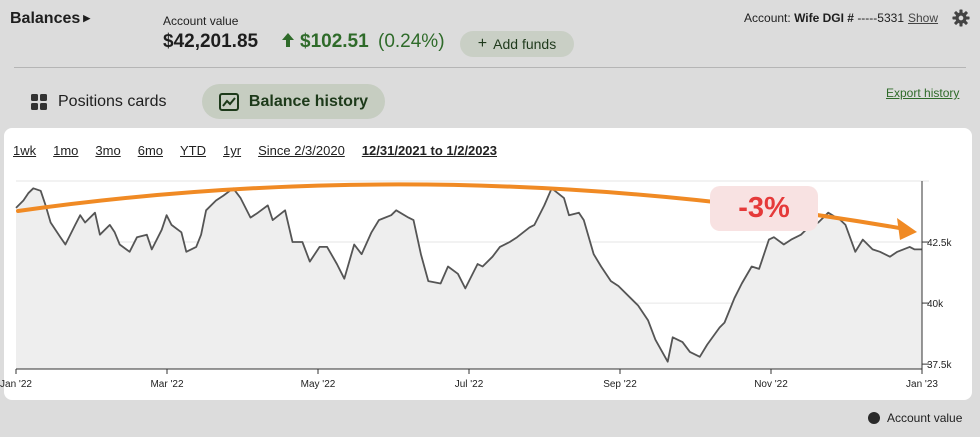  Describe the element at coordinates (411, 41) in the screenshot. I see `change-percent: (0.24%)` at that location.